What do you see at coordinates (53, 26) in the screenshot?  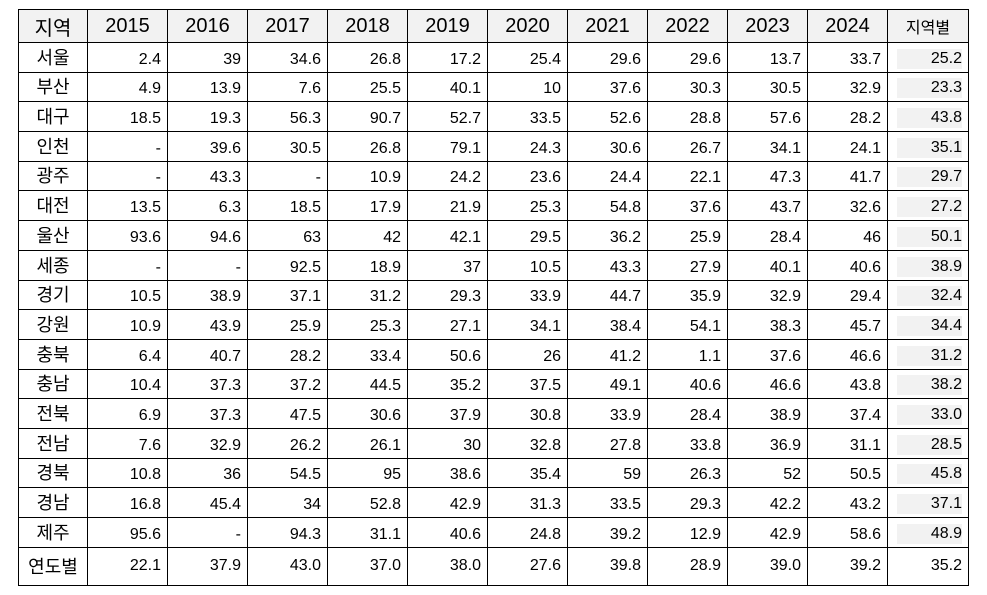 I see `header-region: 지역` at bounding box center [53, 26].